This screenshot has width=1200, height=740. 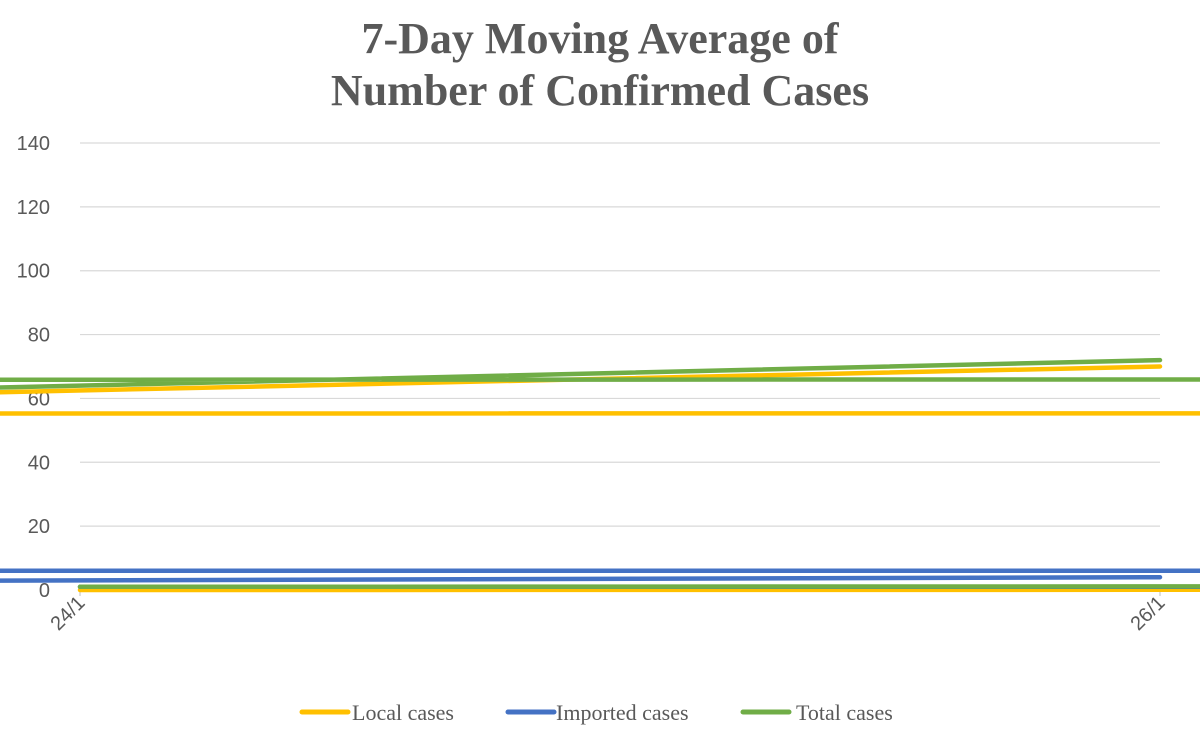 What do you see at coordinates (39, 399) in the screenshot?
I see `y-tick-label: 60` at bounding box center [39, 399].